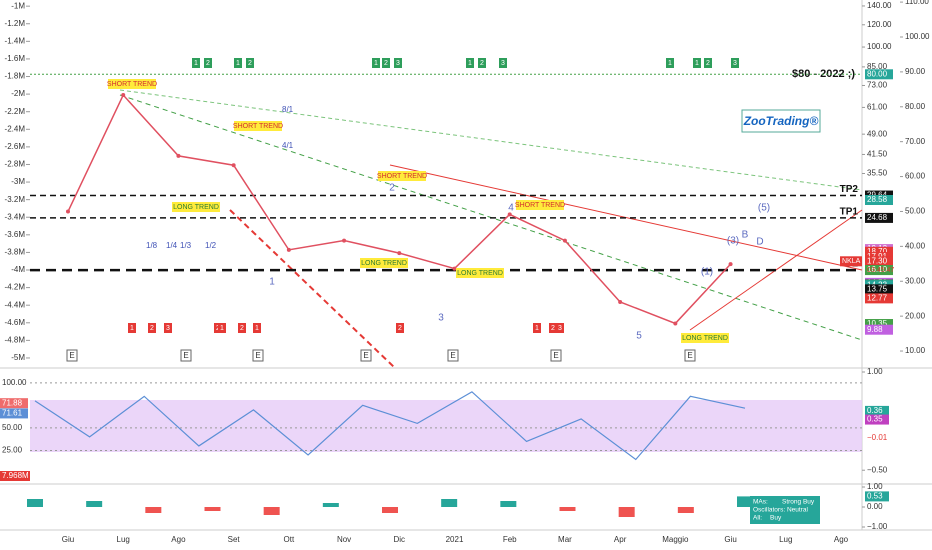 The image size is (932, 550). What do you see at coordinates (879, 24) in the screenshot?
I see `y-tick-label: 120.00` at bounding box center [879, 24].